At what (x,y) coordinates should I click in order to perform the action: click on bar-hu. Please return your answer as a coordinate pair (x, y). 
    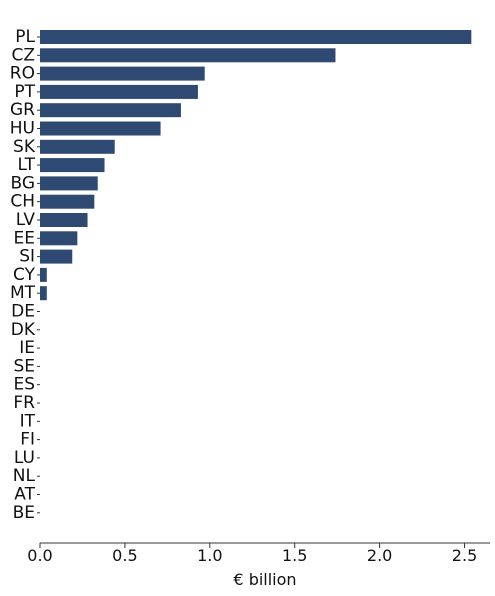
    Looking at the image, I should click on (100, 128).